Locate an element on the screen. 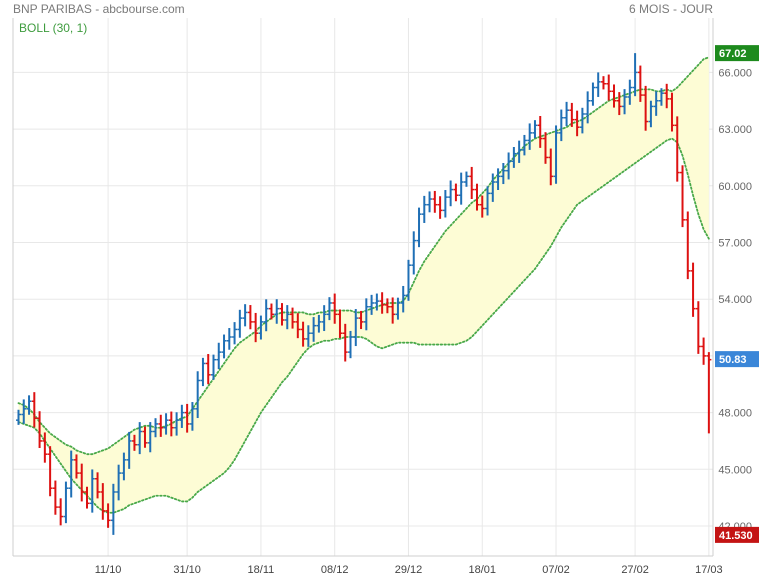  svg-text: 41.530 is located at coordinates (736, 536).